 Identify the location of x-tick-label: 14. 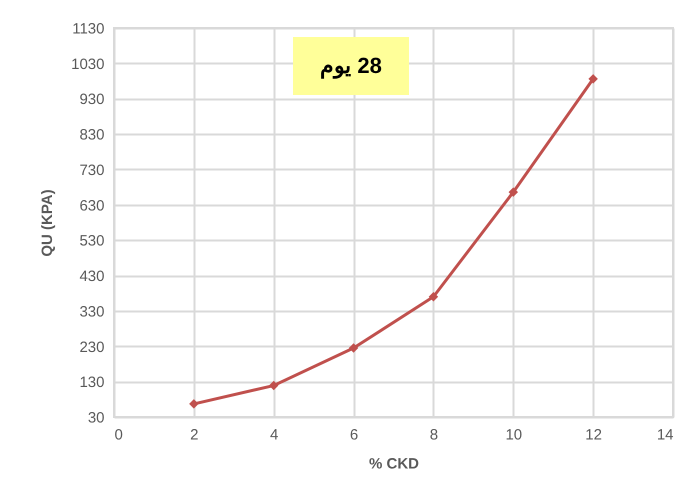
(665, 435).